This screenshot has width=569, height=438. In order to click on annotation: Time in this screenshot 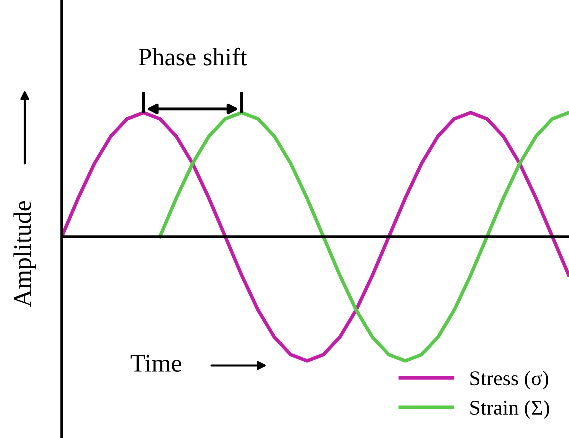, I will do `click(156, 363)`.